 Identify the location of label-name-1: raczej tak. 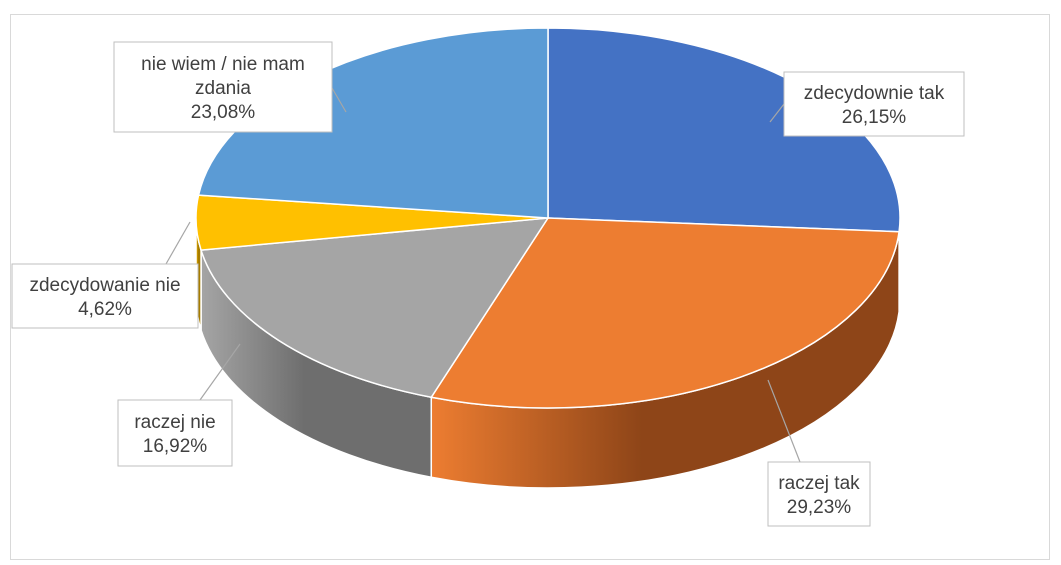
(819, 483).